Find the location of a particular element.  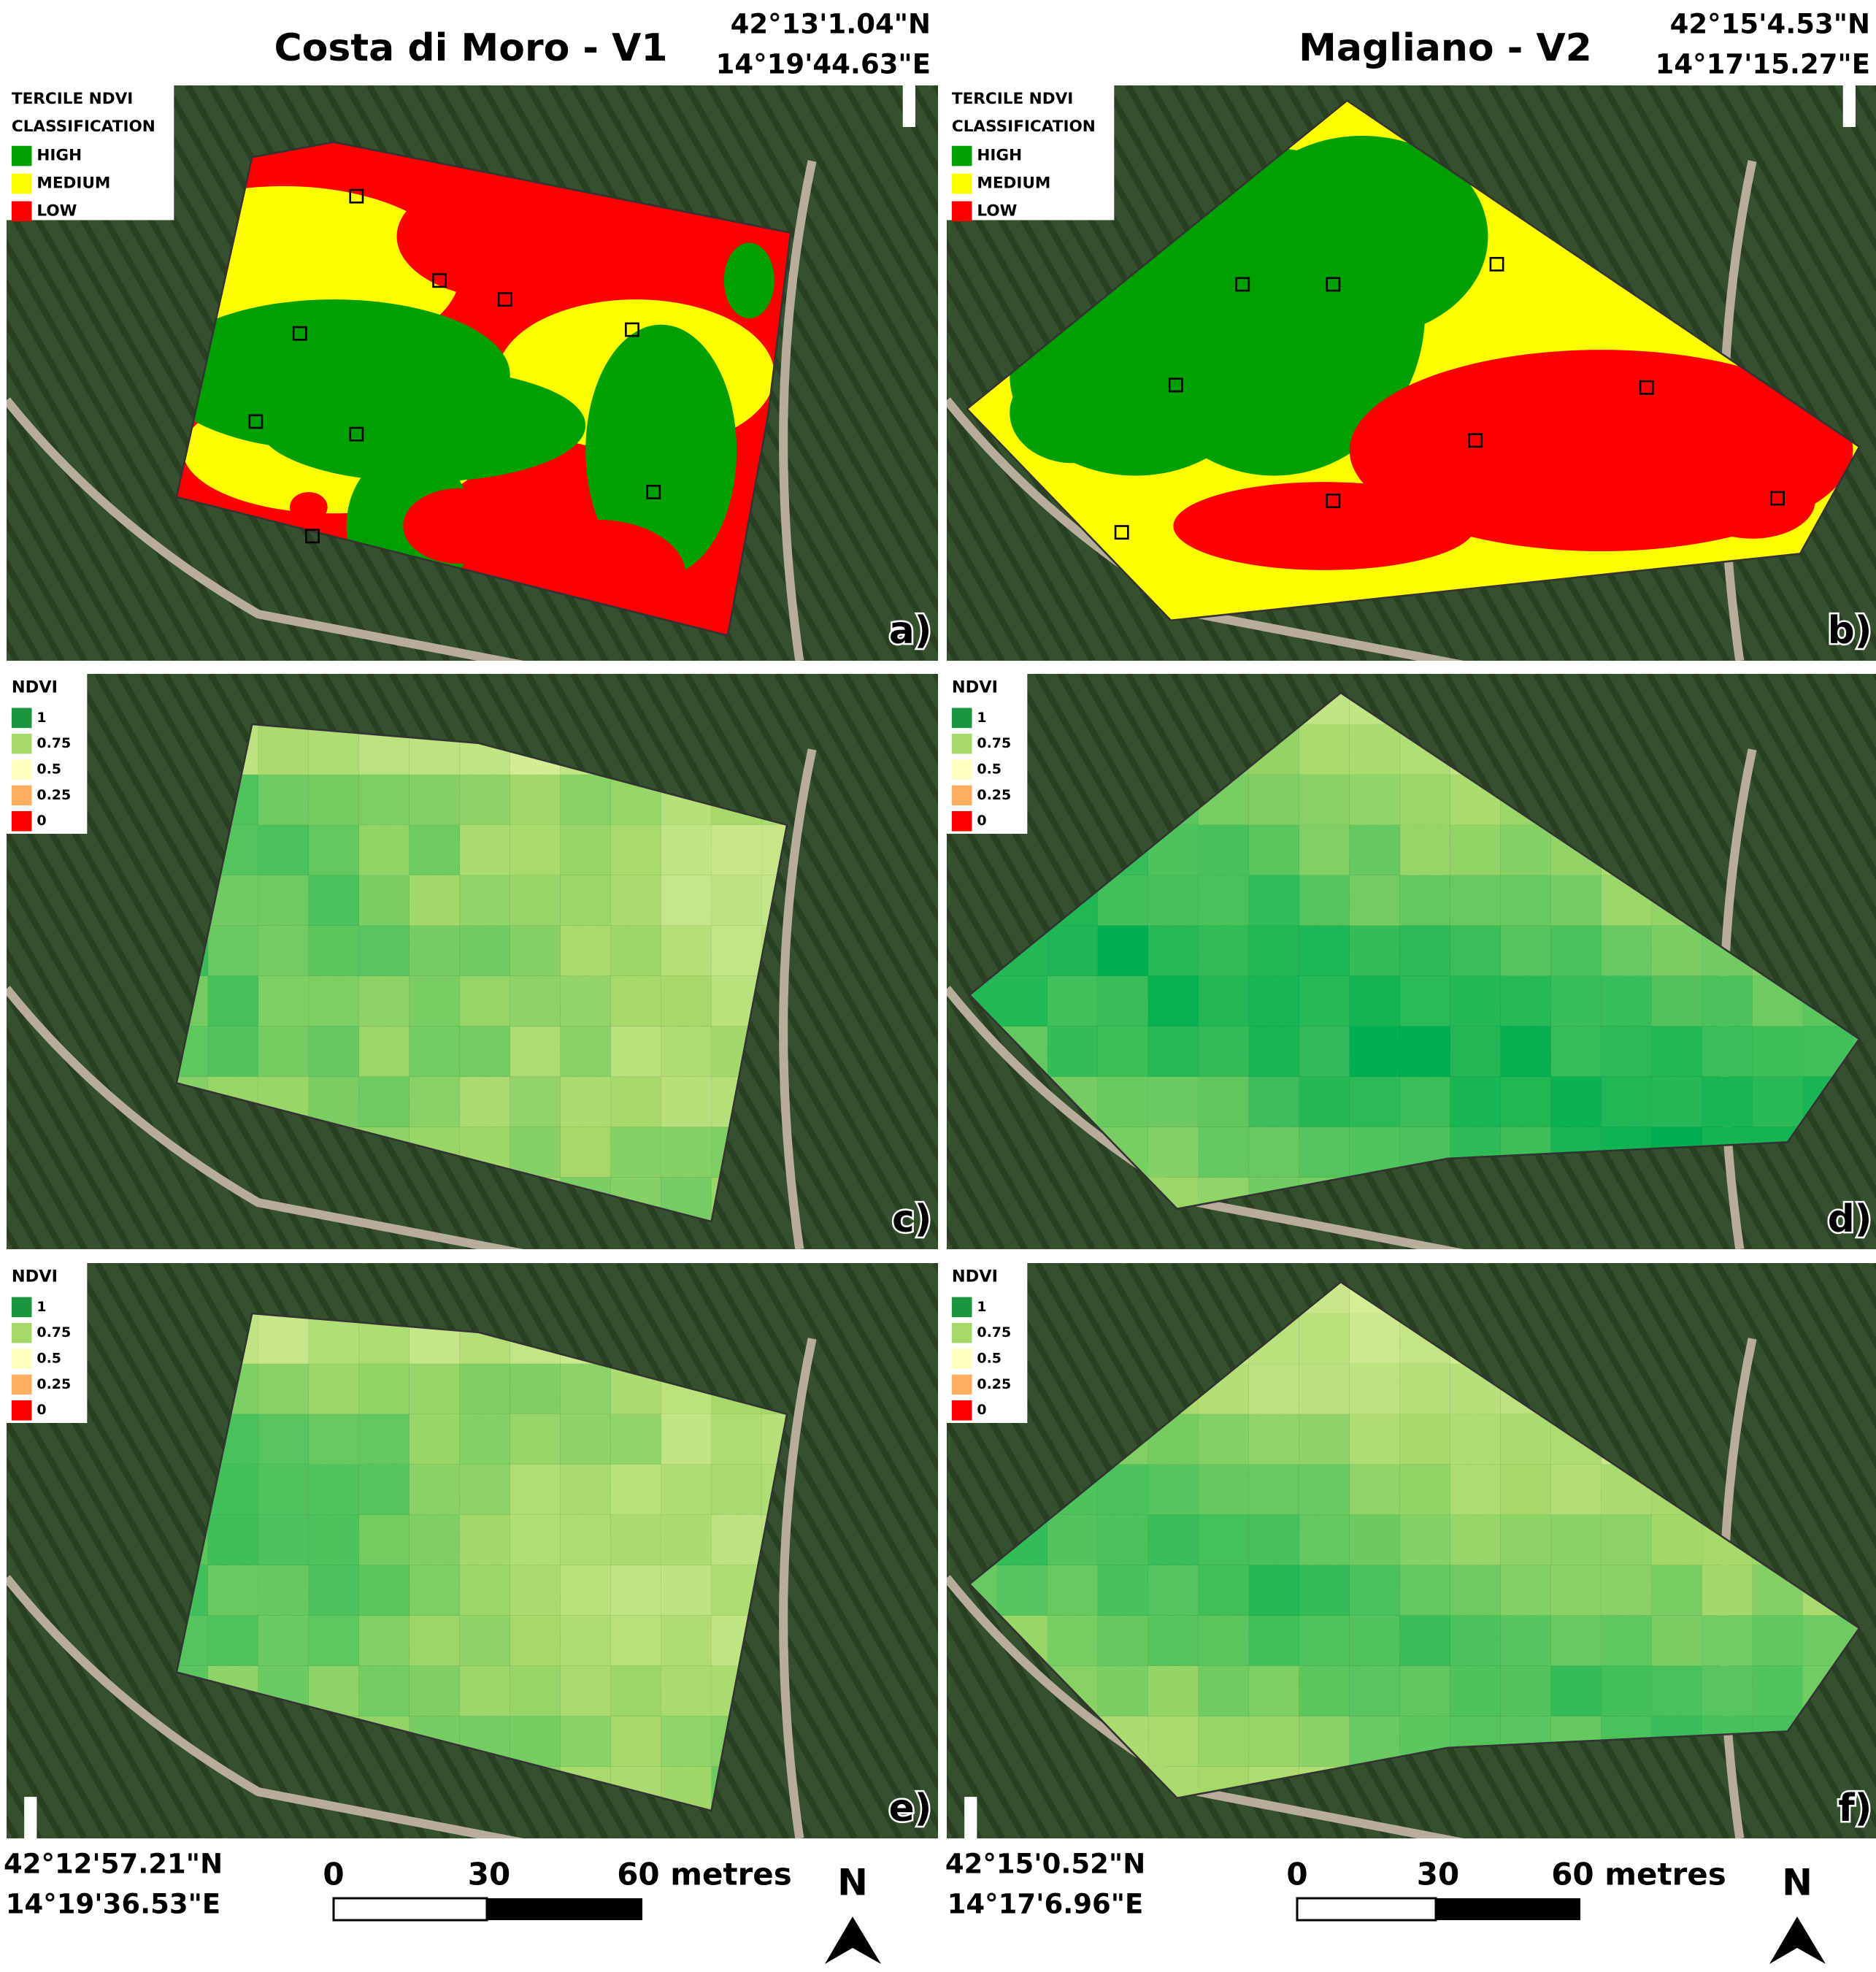

coordinate: 42°12'57.21"N is located at coordinates (113, 1865).